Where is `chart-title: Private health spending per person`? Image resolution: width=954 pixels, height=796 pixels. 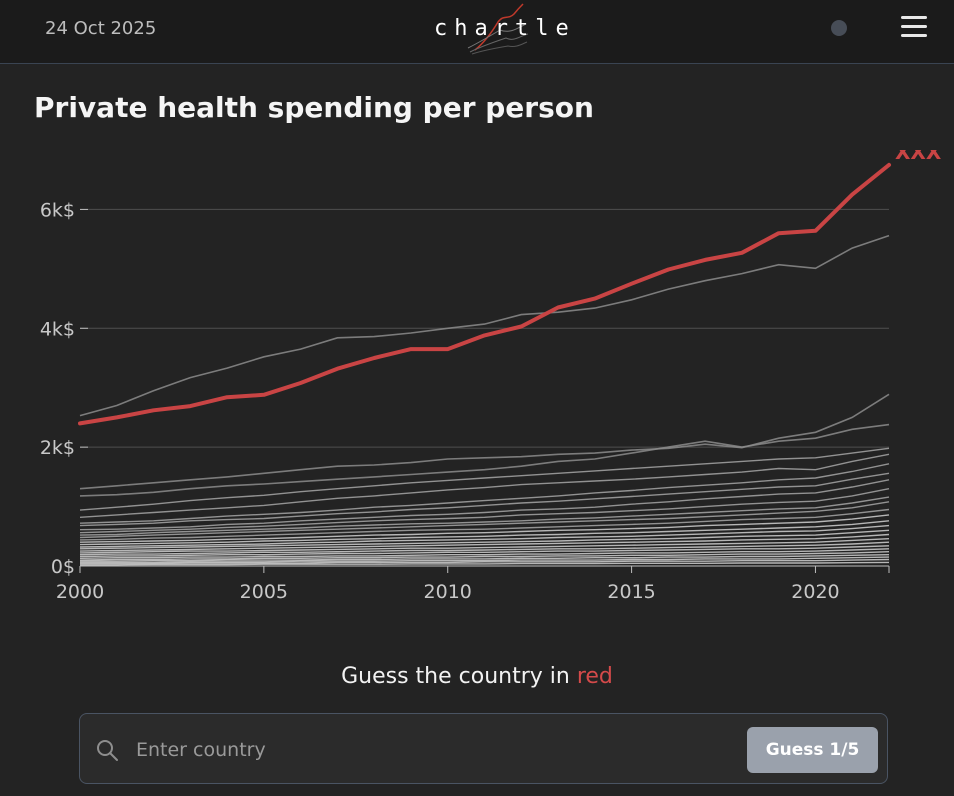
chart-title: Private health spending per person is located at coordinates (314, 107).